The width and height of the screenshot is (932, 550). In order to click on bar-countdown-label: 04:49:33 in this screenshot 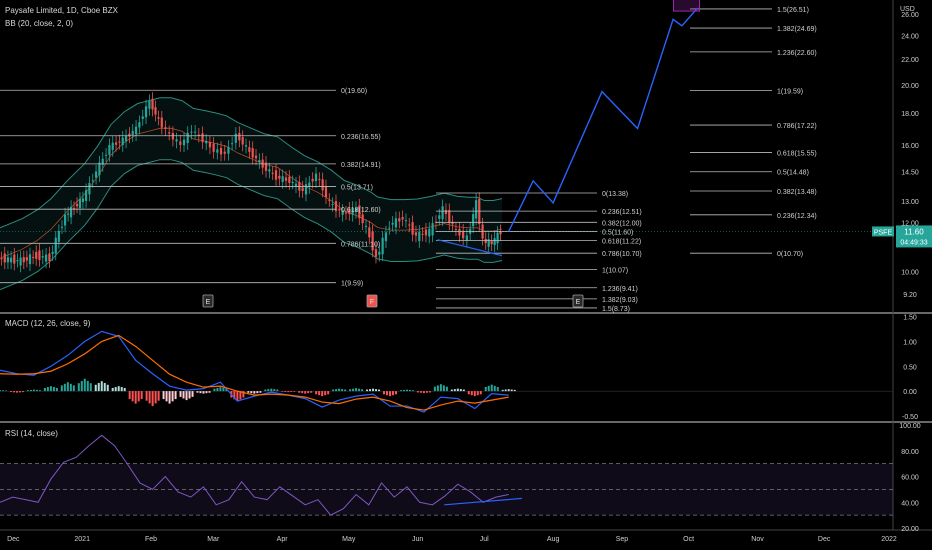, I will do `click(913, 242)`.